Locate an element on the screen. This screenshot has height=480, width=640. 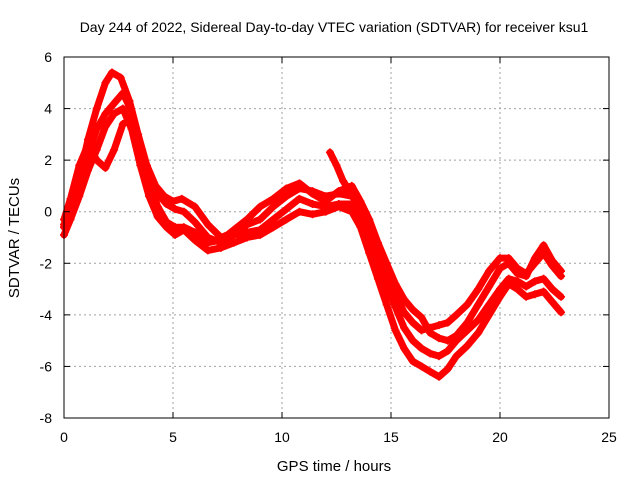
series-track-e is located at coordinates (343, 175).